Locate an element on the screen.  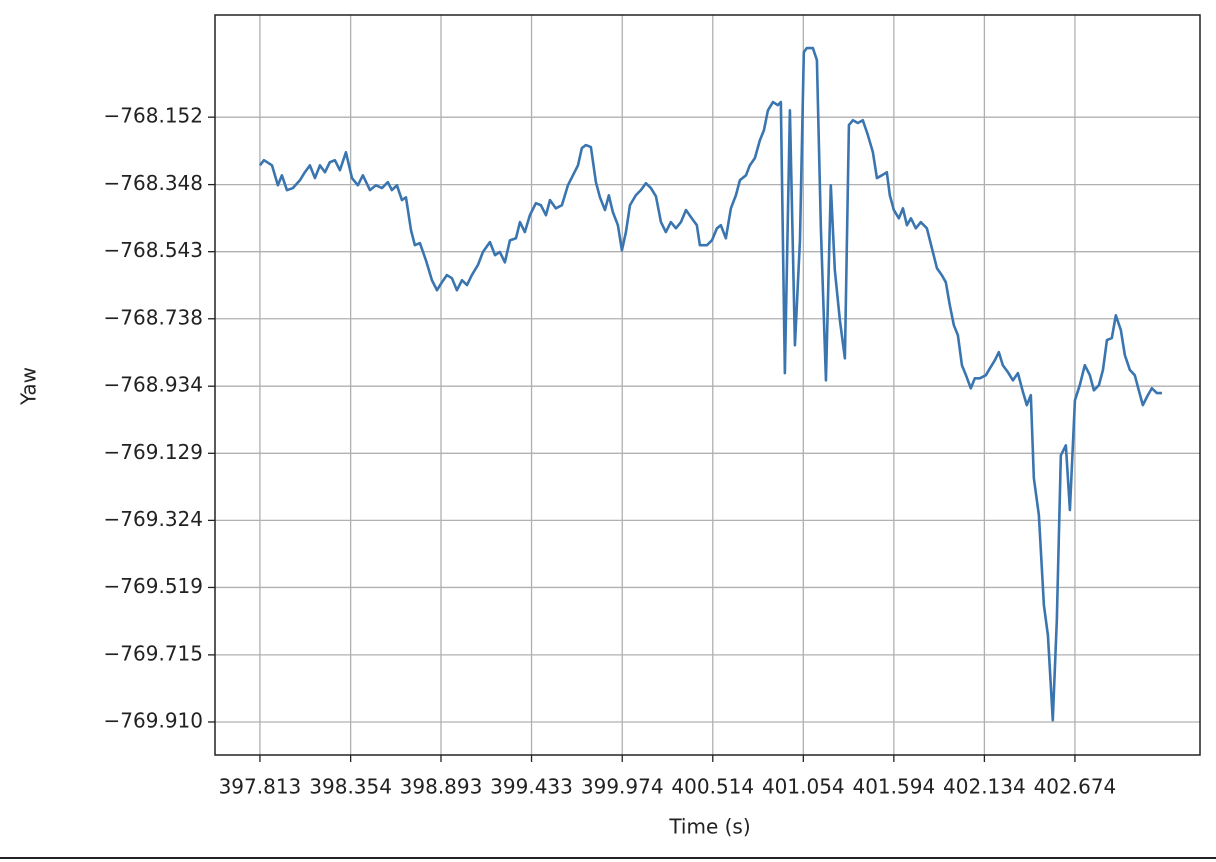
y-tick-label: −769.324 is located at coordinates (153, 519).